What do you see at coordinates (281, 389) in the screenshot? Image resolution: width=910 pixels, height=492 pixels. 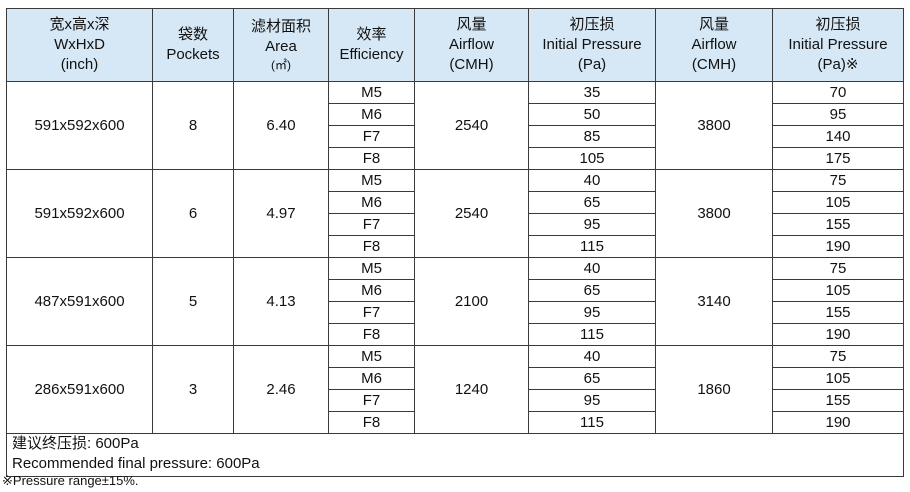 I see `cell-area: 2.46` at bounding box center [281, 389].